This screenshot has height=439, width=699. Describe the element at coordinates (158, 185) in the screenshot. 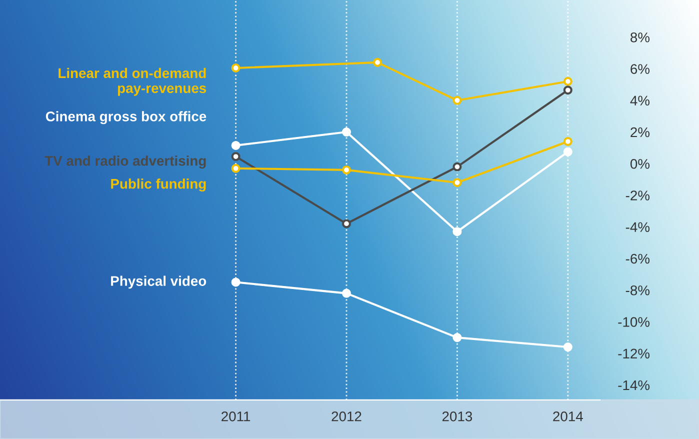

I see `text: Public funding` at that location.